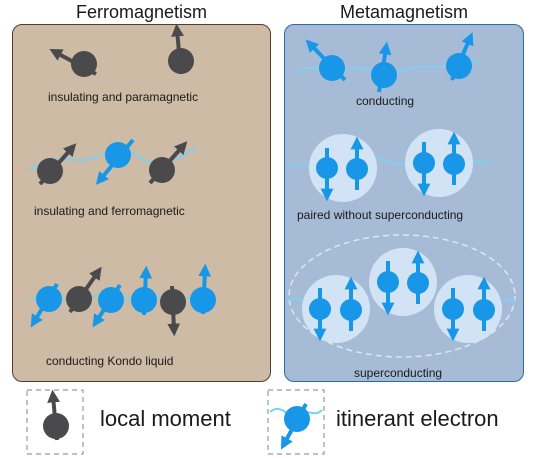 The width and height of the screenshot is (536, 458). What do you see at coordinates (404, 12) in the screenshot?
I see `metamagnetism-heading: Metamagnetism` at bounding box center [404, 12].